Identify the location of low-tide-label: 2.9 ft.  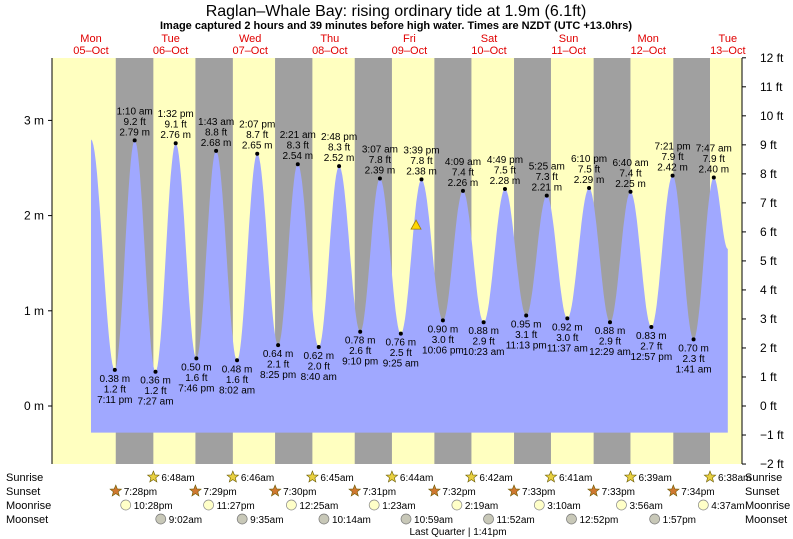
(610, 342).